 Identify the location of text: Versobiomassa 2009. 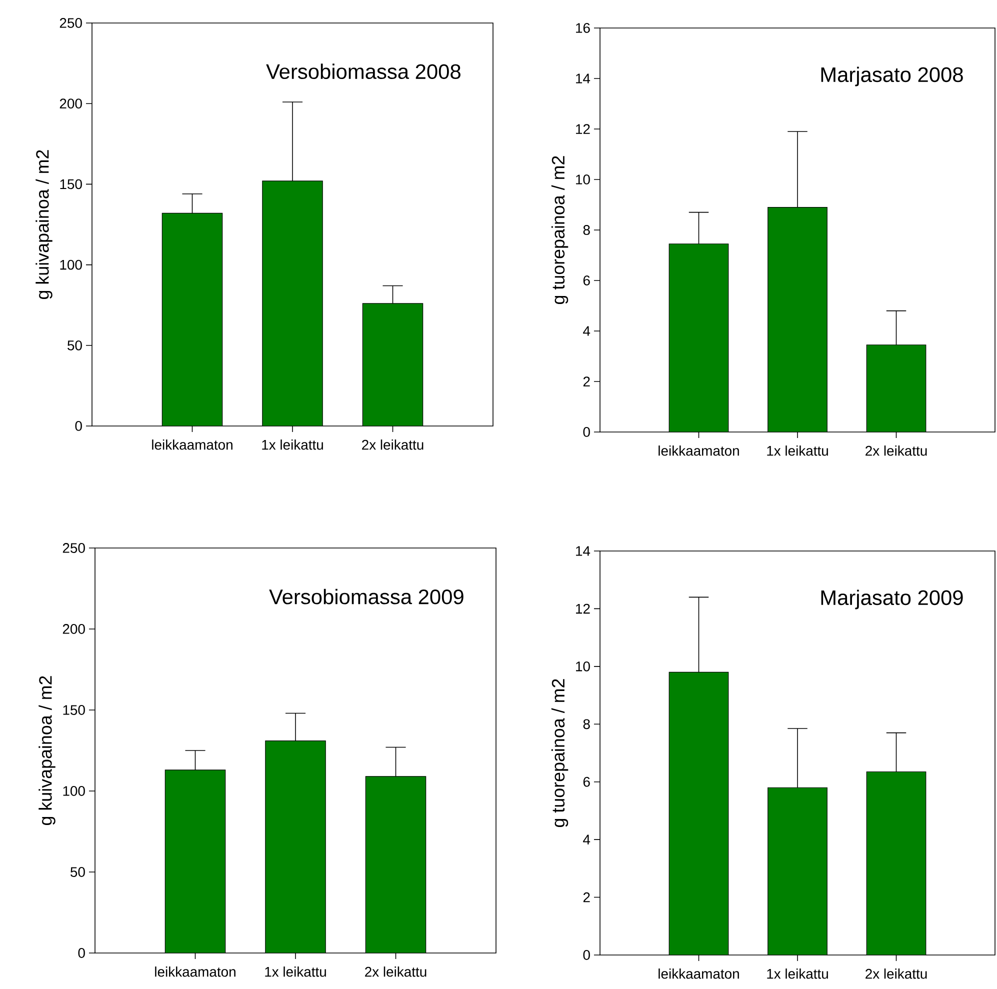
(366, 596).